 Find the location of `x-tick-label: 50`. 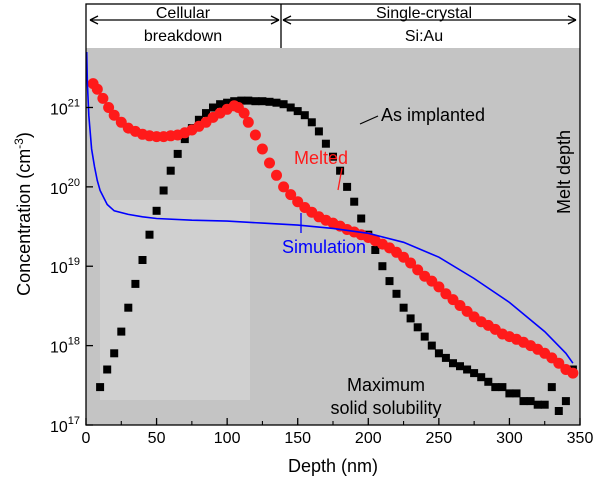

x-tick-label: 50 is located at coordinates (157, 438).